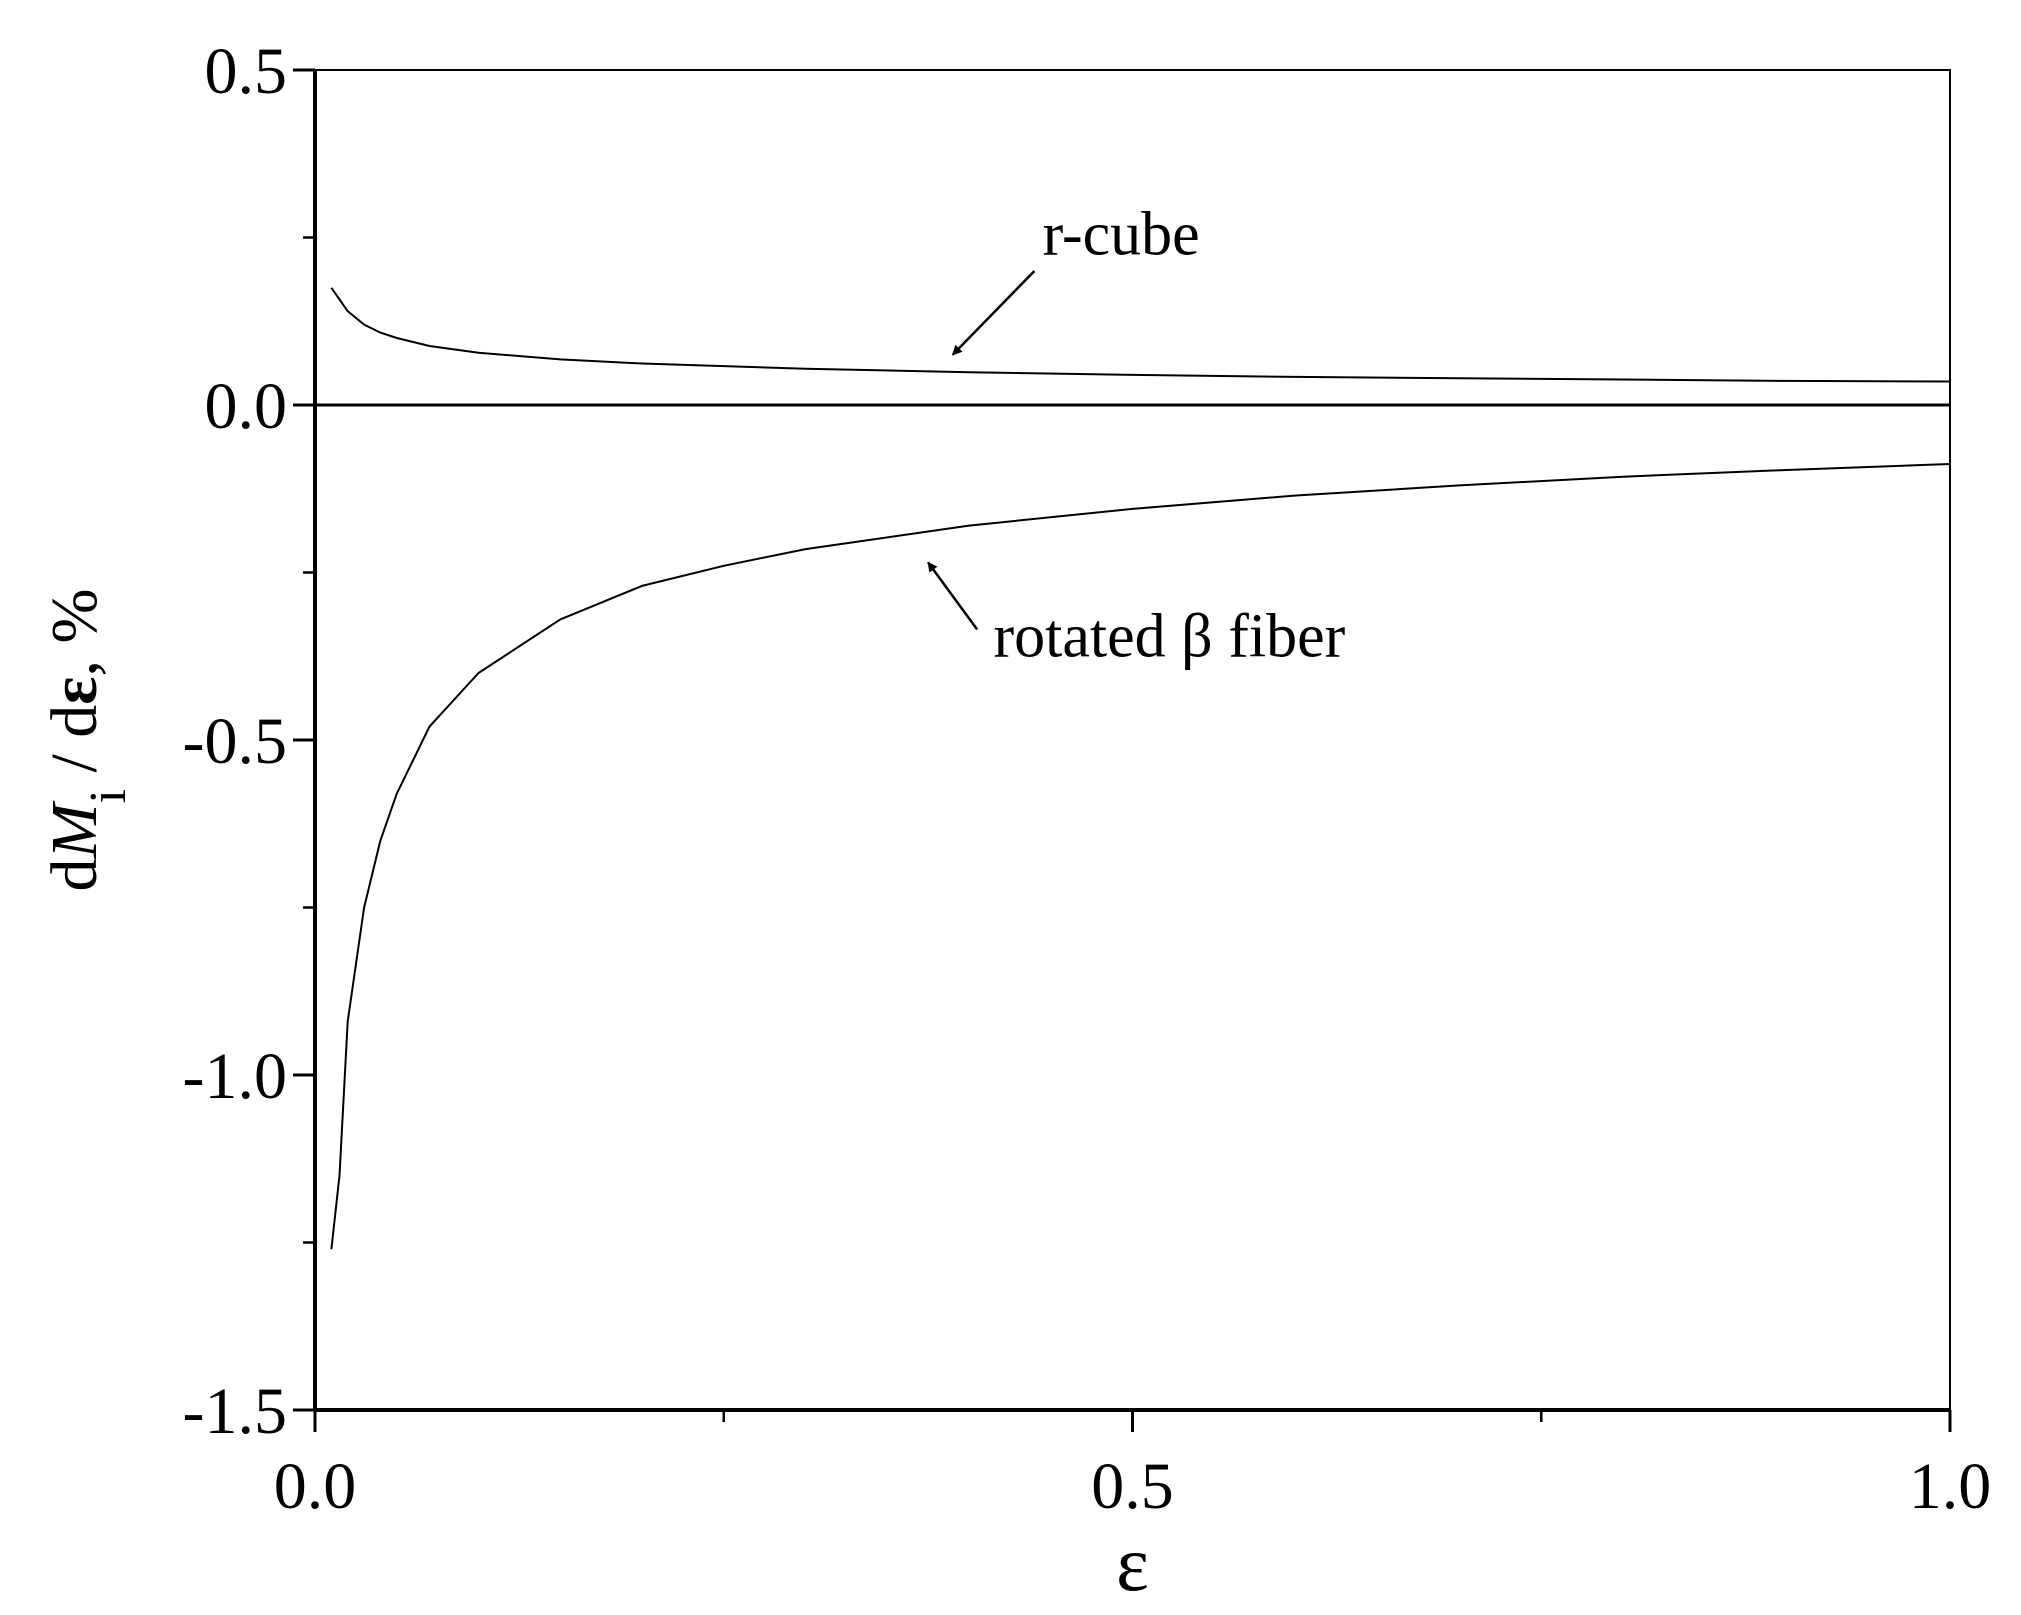 This screenshot has width=2021, height=1615. What do you see at coordinates (74, 829) in the screenshot?
I see `y-axis-title-symbol: M` at bounding box center [74, 829].